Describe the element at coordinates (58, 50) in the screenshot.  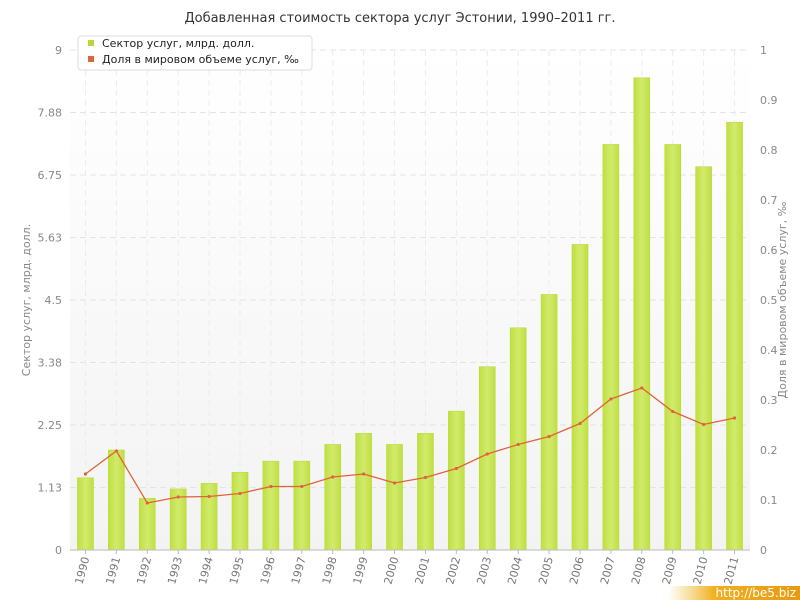
I see `y-tick-label: 9` at that location.